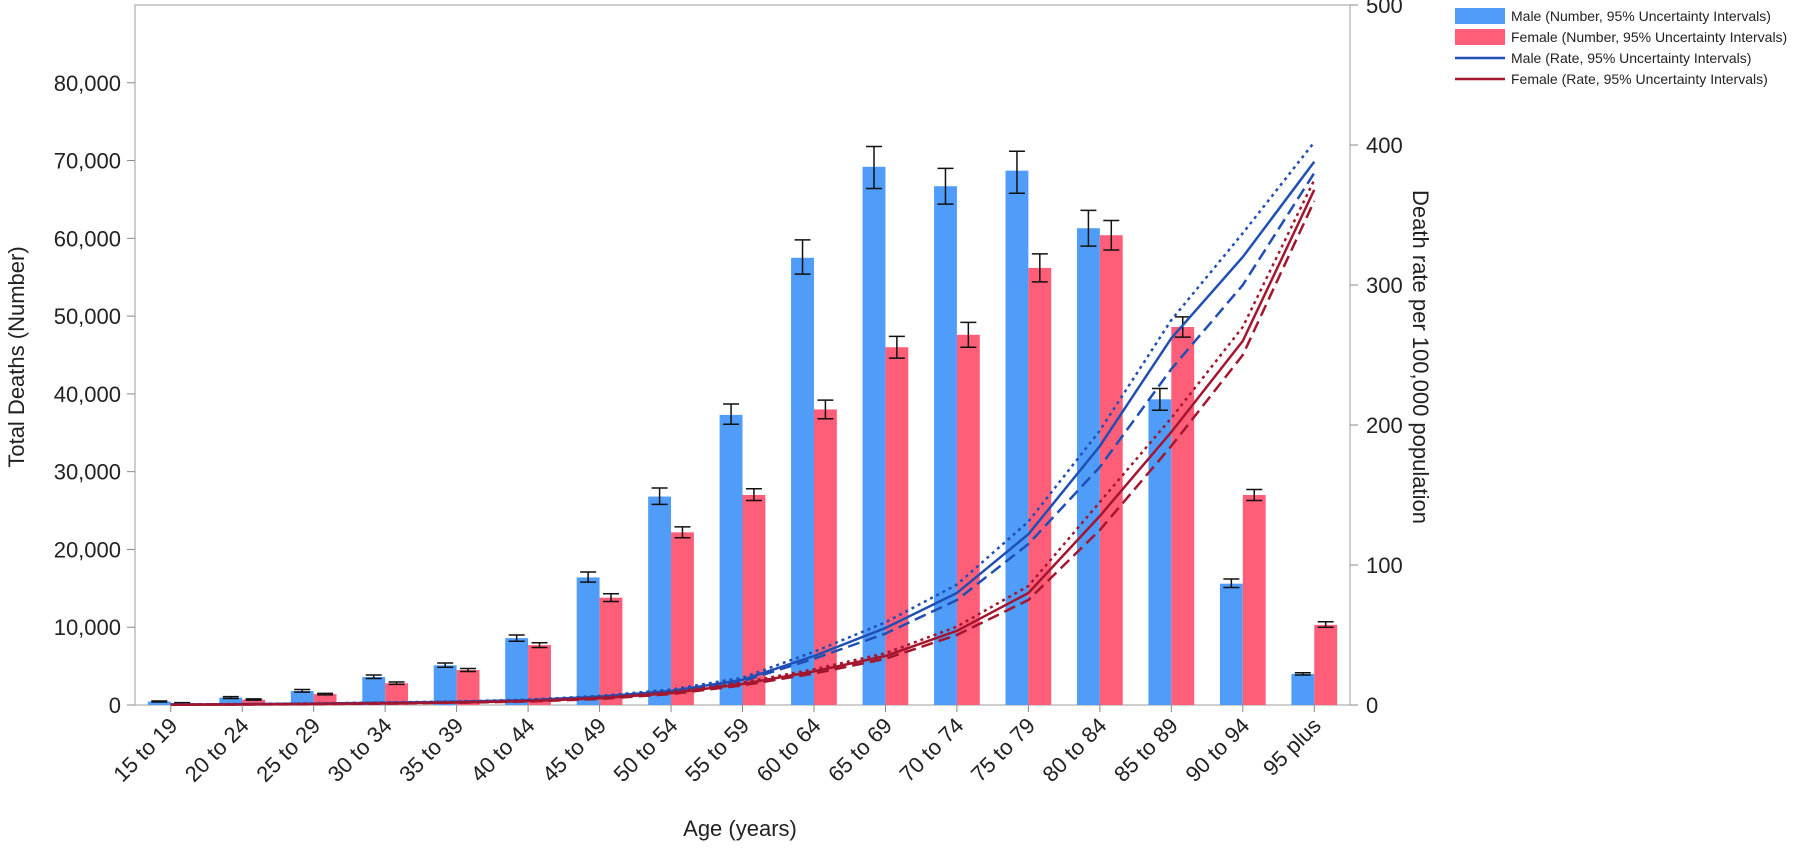 This screenshot has height=848, width=1807. Describe the element at coordinates (1384, 425) in the screenshot. I see `y2-tick-label: 200` at that location.